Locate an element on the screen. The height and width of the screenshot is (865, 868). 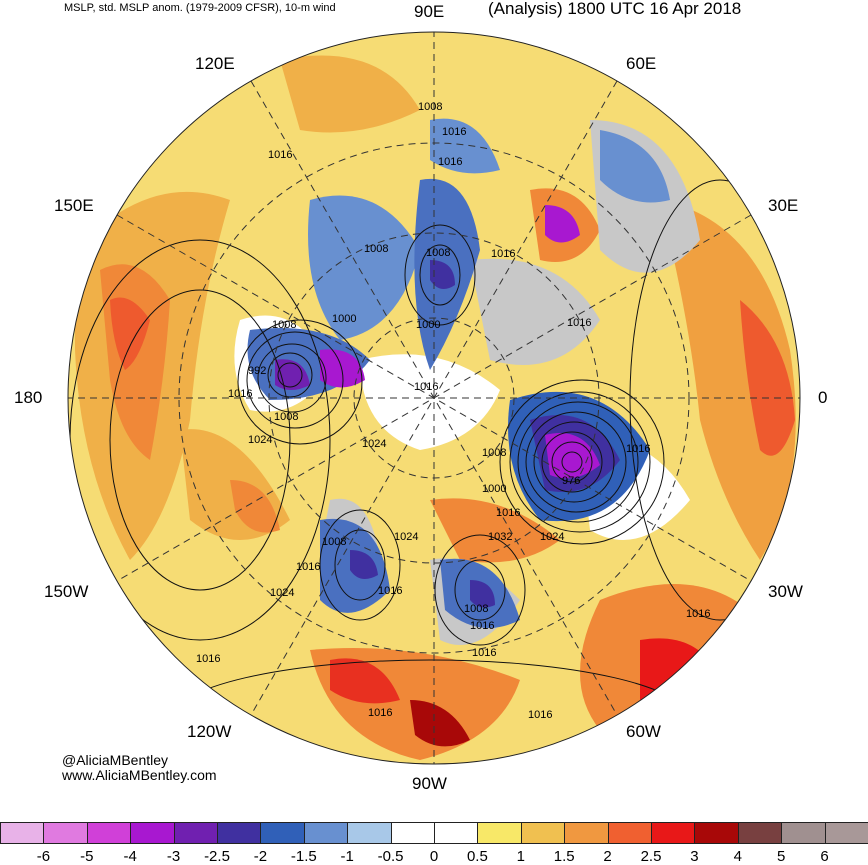
colorbar-tick: -1 is located at coordinates (347, 856).